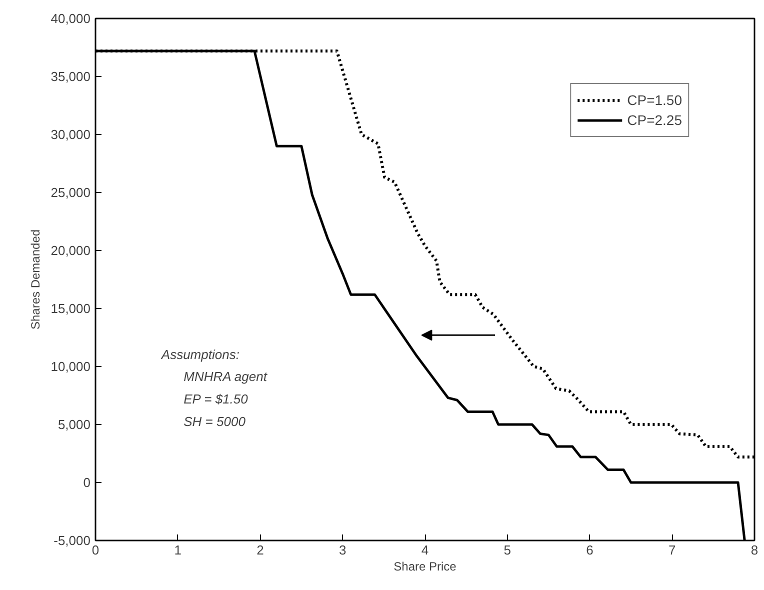  I want to click on x-tick-label: 2, so click(260, 550).